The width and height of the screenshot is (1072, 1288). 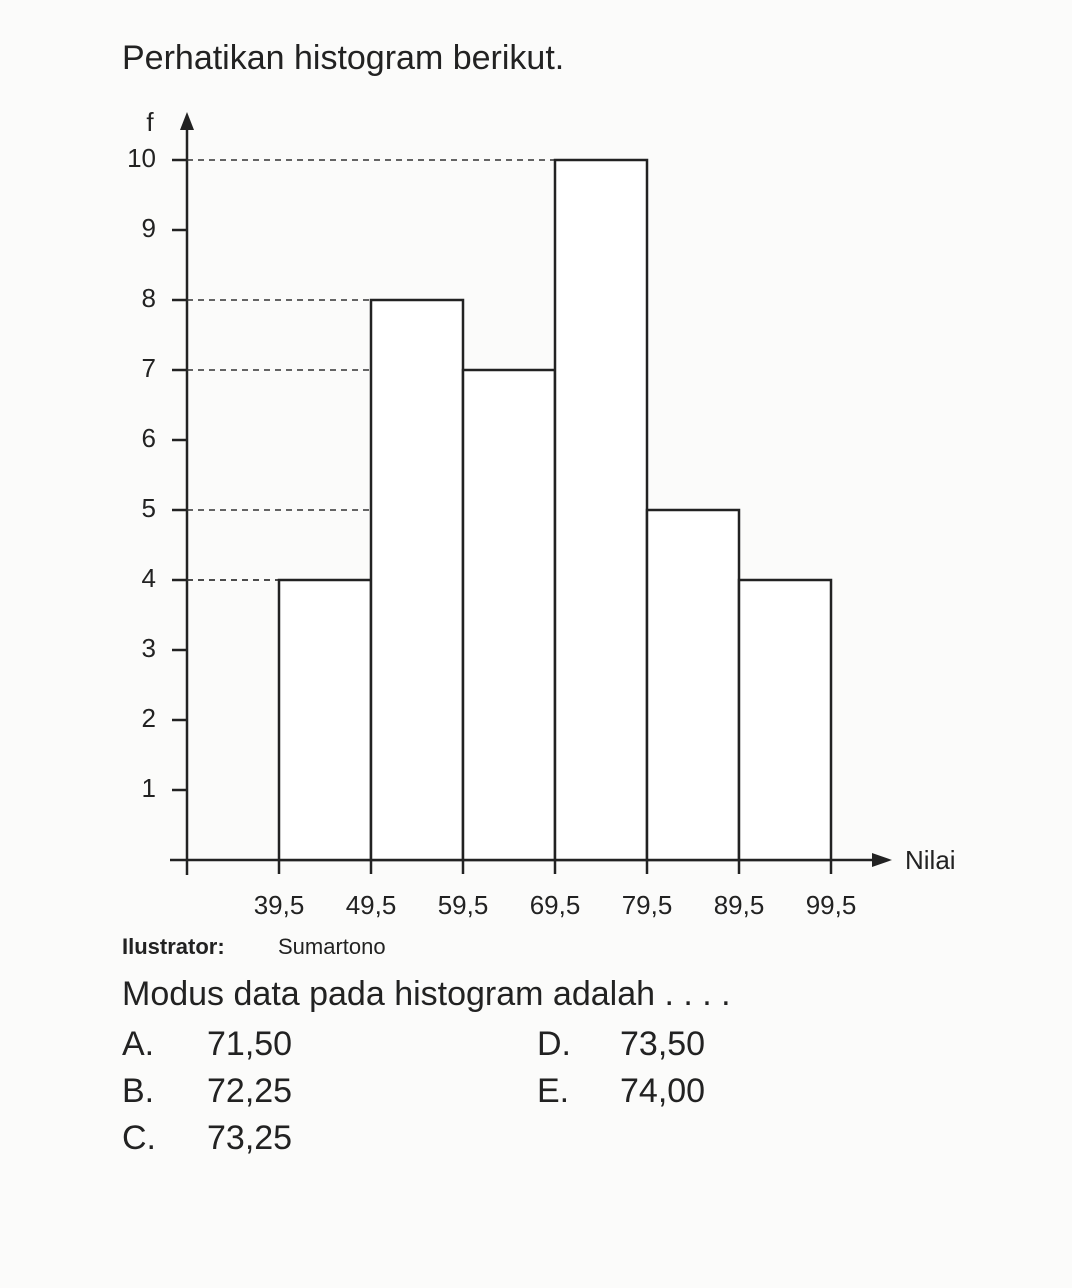 I want to click on option-text: 72,25, so click(x=249, y=1091).